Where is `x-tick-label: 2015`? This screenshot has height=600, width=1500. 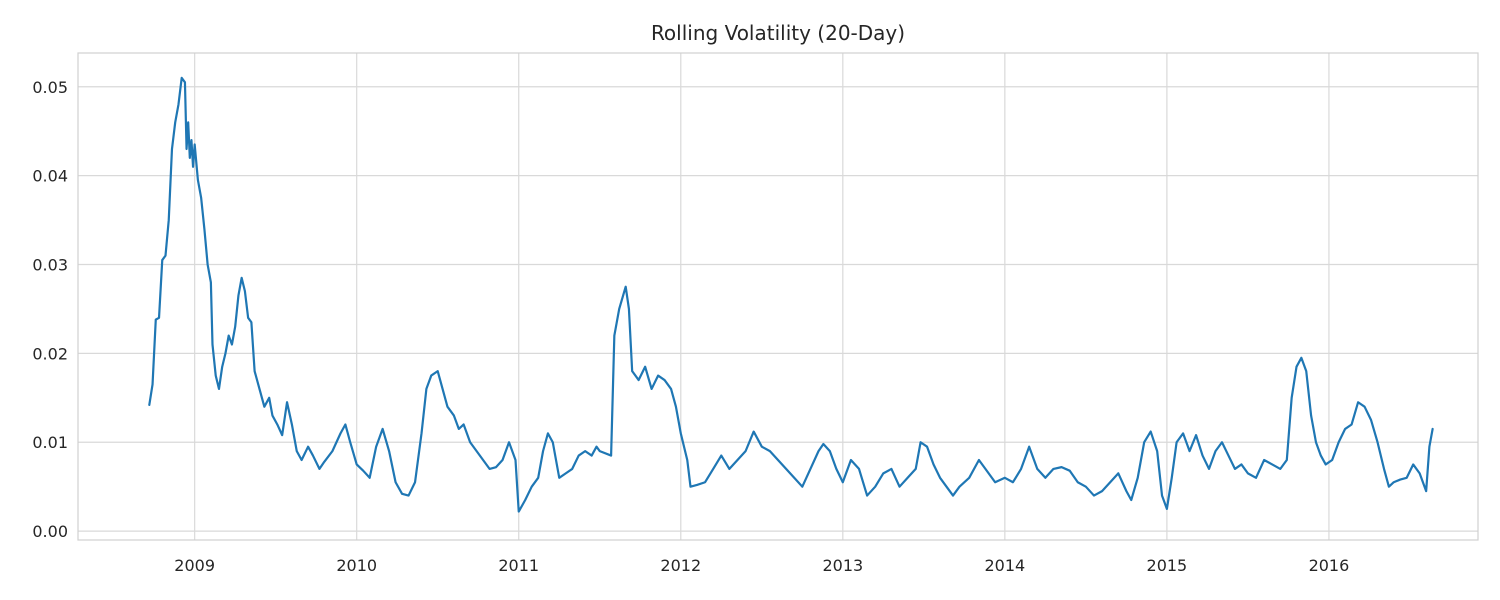 x-tick-label: 2015 is located at coordinates (1167, 565).